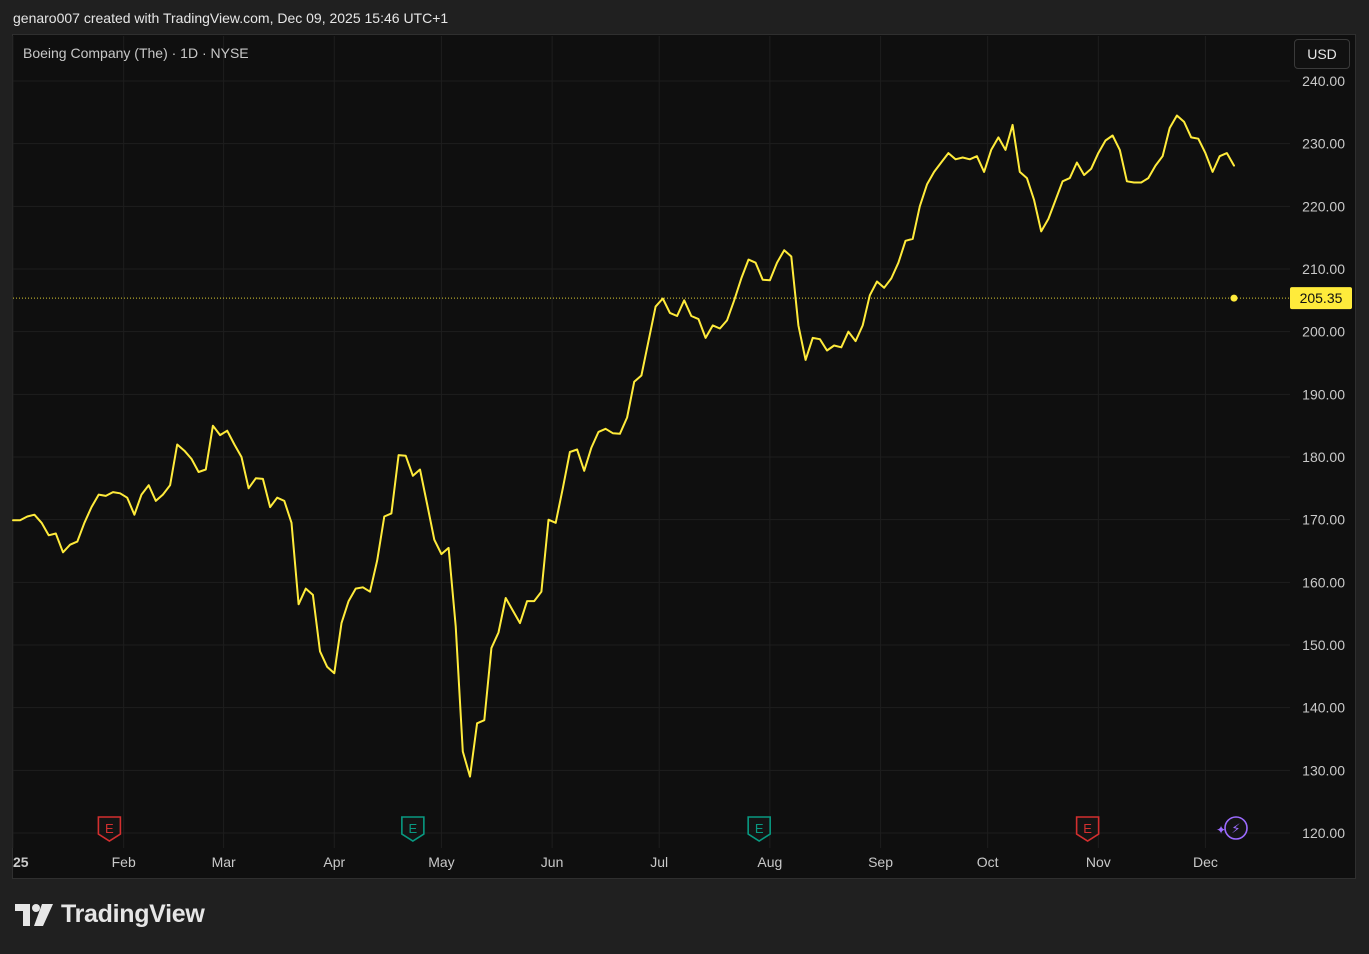 The height and width of the screenshot is (954, 1369). What do you see at coordinates (552, 862) in the screenshot?
I see `x-tick-label: Jun` at bounding box center [552, 862].